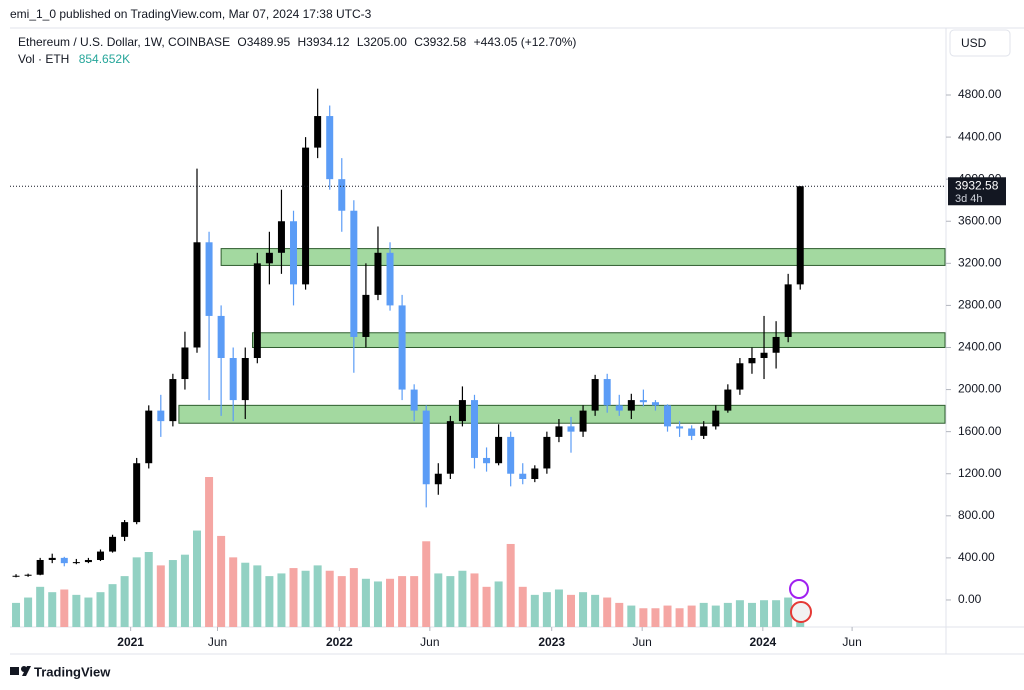  What do you see at coordinates (323, 42) in the screenshot?
I see `ohlc: H3934.12` at bounding box center [323, 42].